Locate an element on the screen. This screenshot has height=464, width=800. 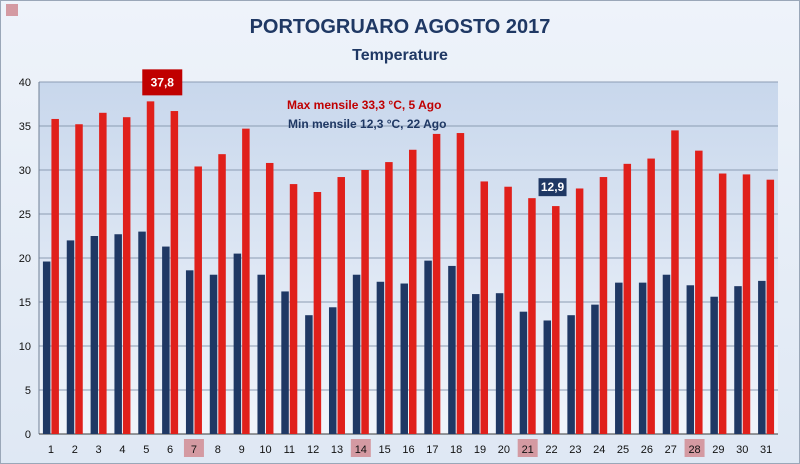
y-tick-label: 10 is located at coordinates (25, 347).